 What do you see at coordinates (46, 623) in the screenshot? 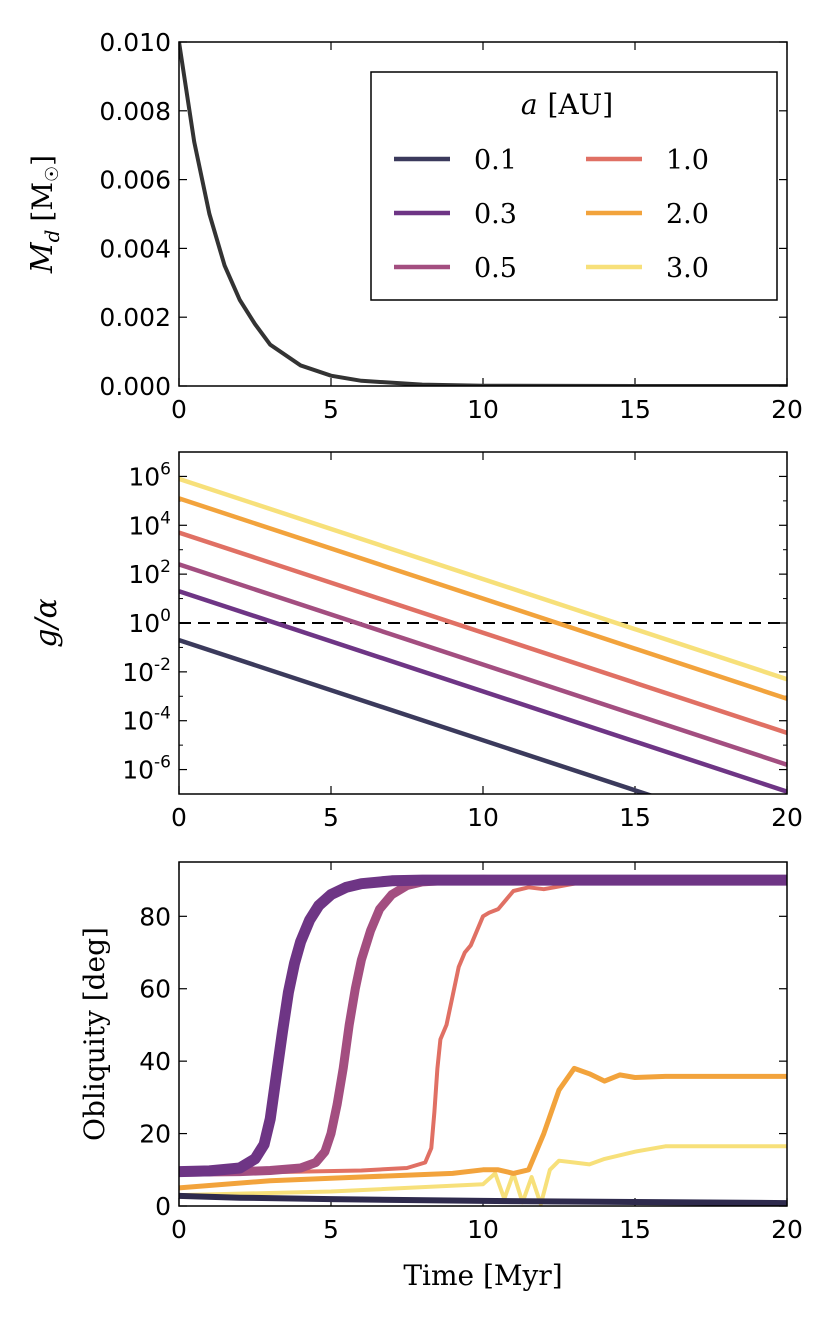
I see `y-axis-label: g/α` at bounding box center [46, 623].